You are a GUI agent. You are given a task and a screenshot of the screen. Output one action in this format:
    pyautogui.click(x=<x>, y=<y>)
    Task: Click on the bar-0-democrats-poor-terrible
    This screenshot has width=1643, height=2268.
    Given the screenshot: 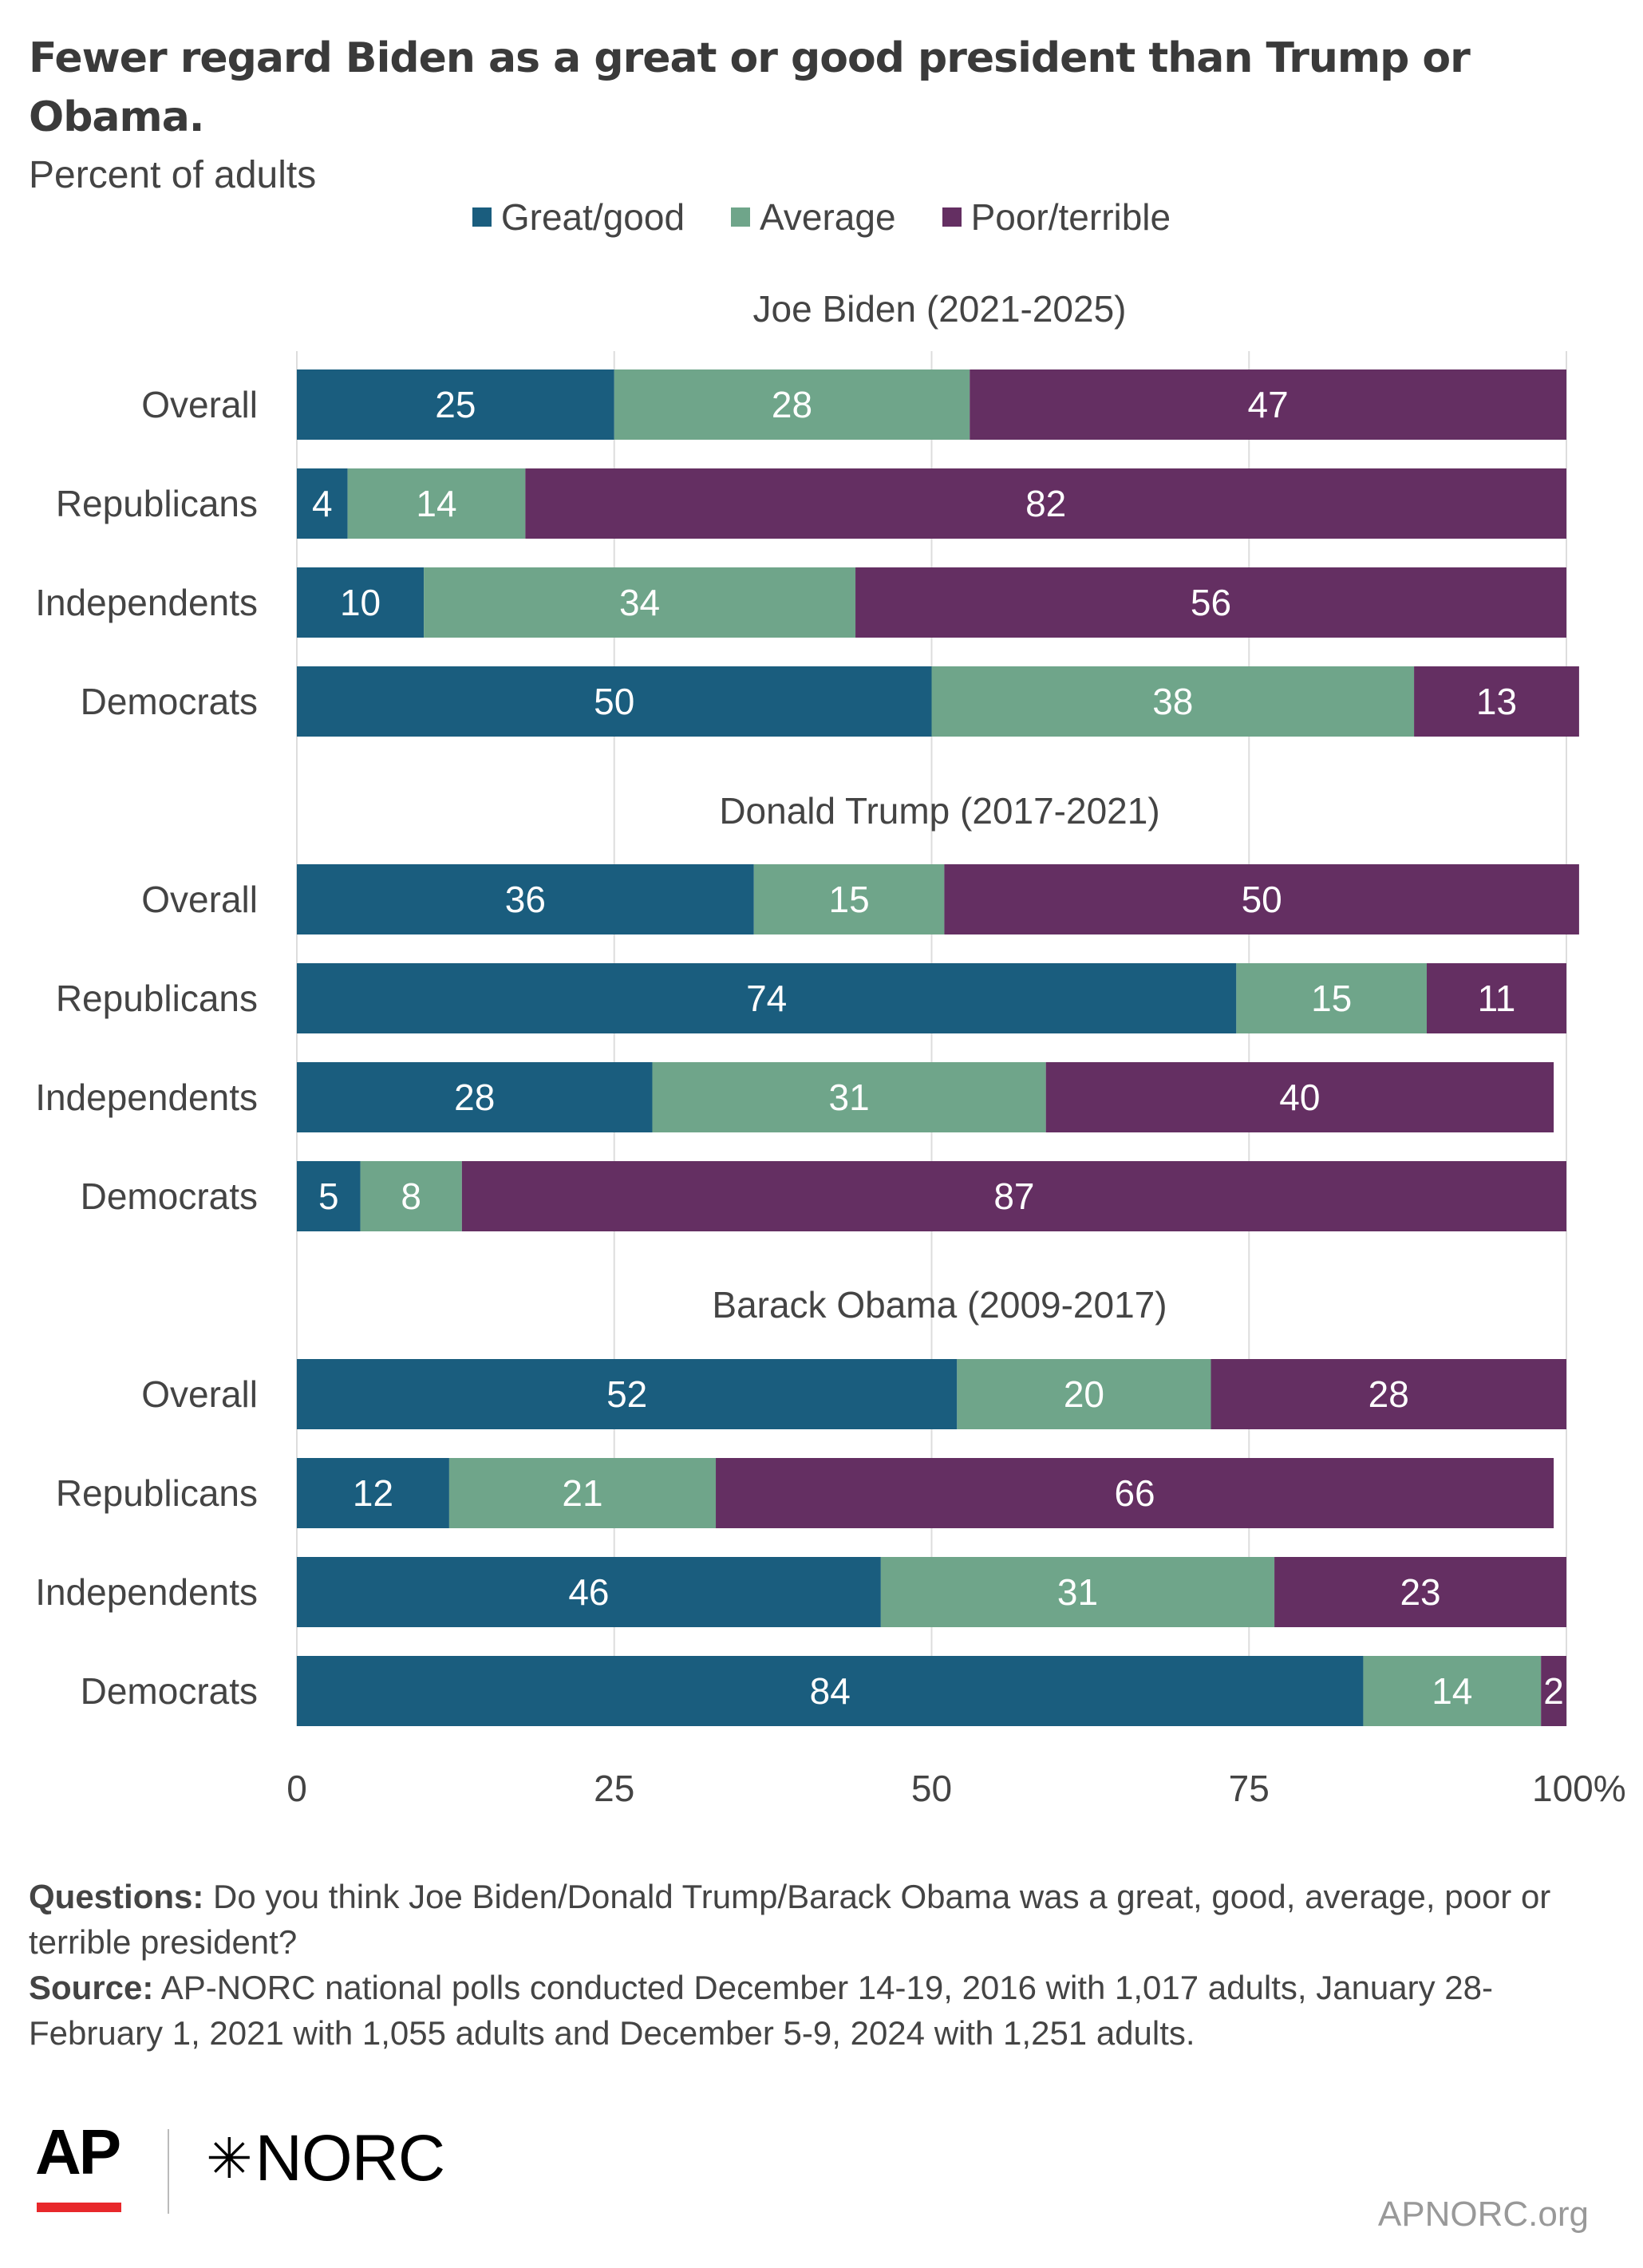 What is the action you would take?
    pyautogui.click(x=1496, y=702)
    